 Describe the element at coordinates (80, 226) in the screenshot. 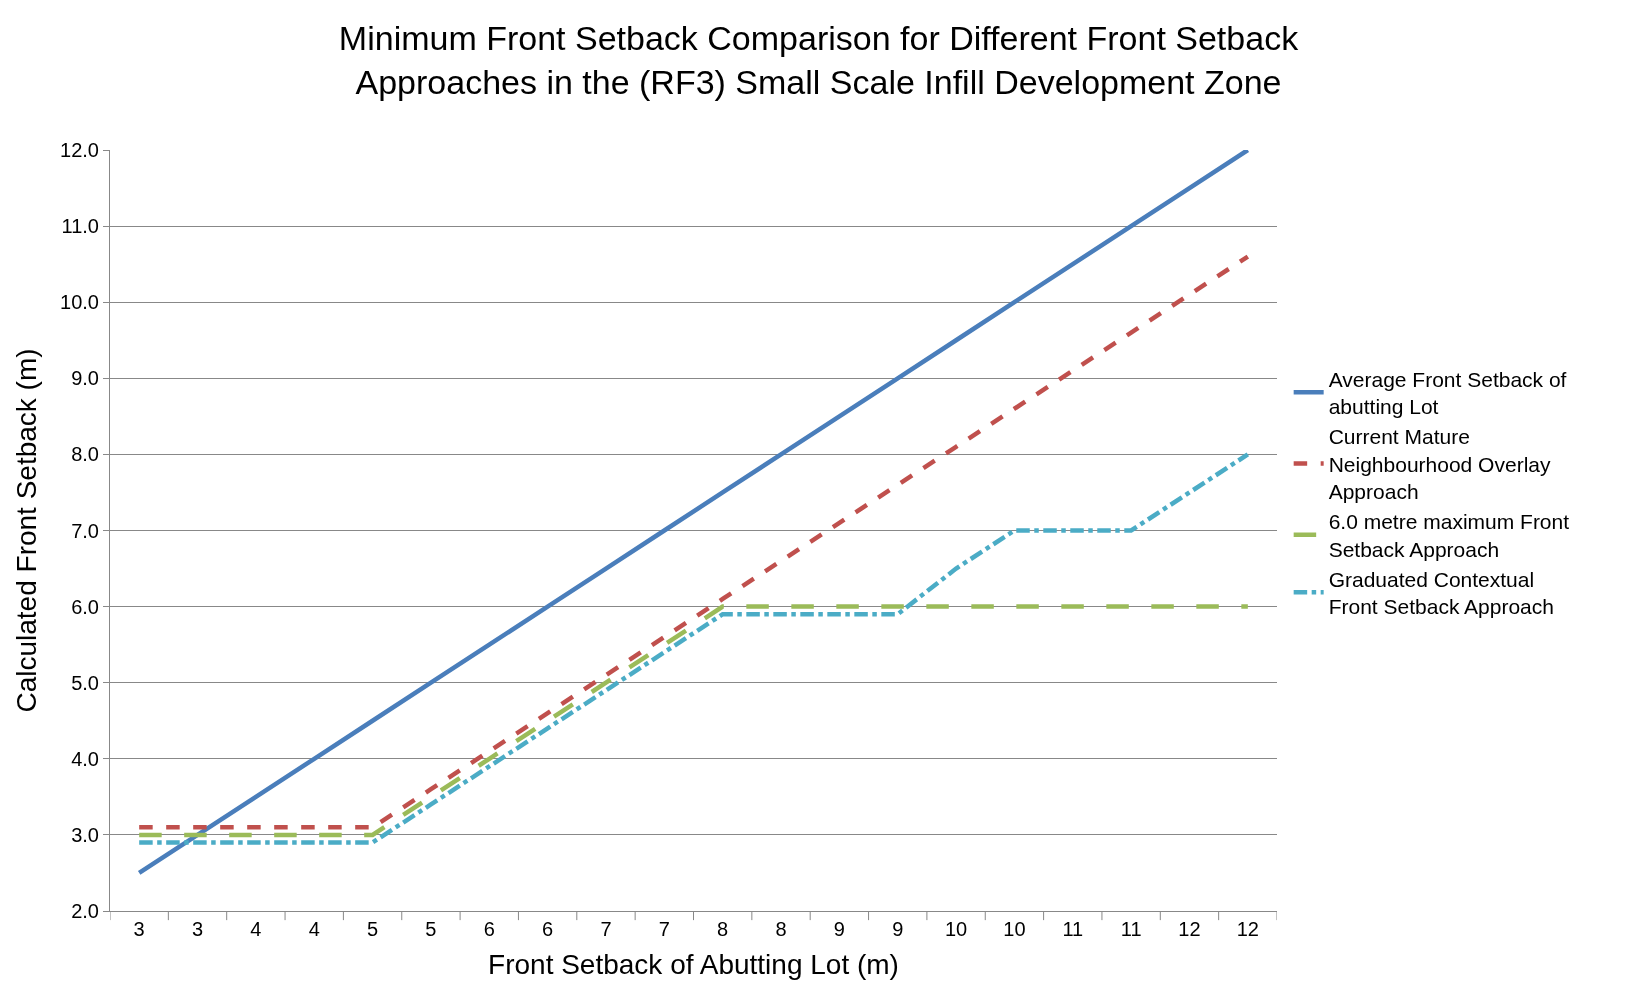

I see `y-tick-label: 11.0` at that location.